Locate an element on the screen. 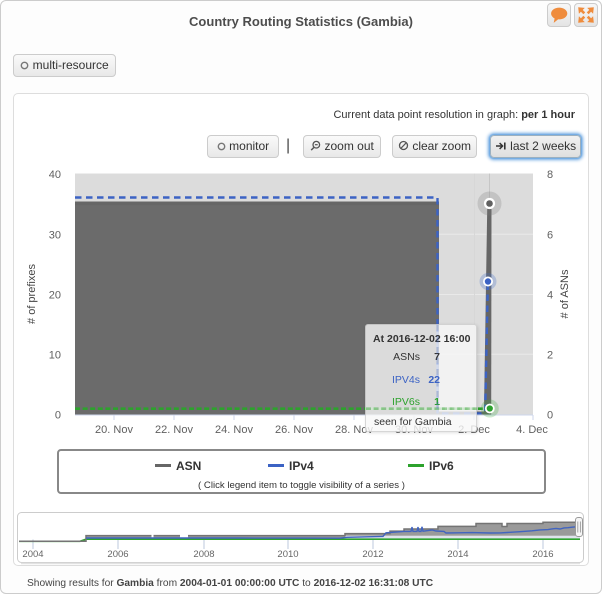 Image resolution: width=602 pixels, height=597 pixels. svg-text: 20 is located at coordinates (55, 296).